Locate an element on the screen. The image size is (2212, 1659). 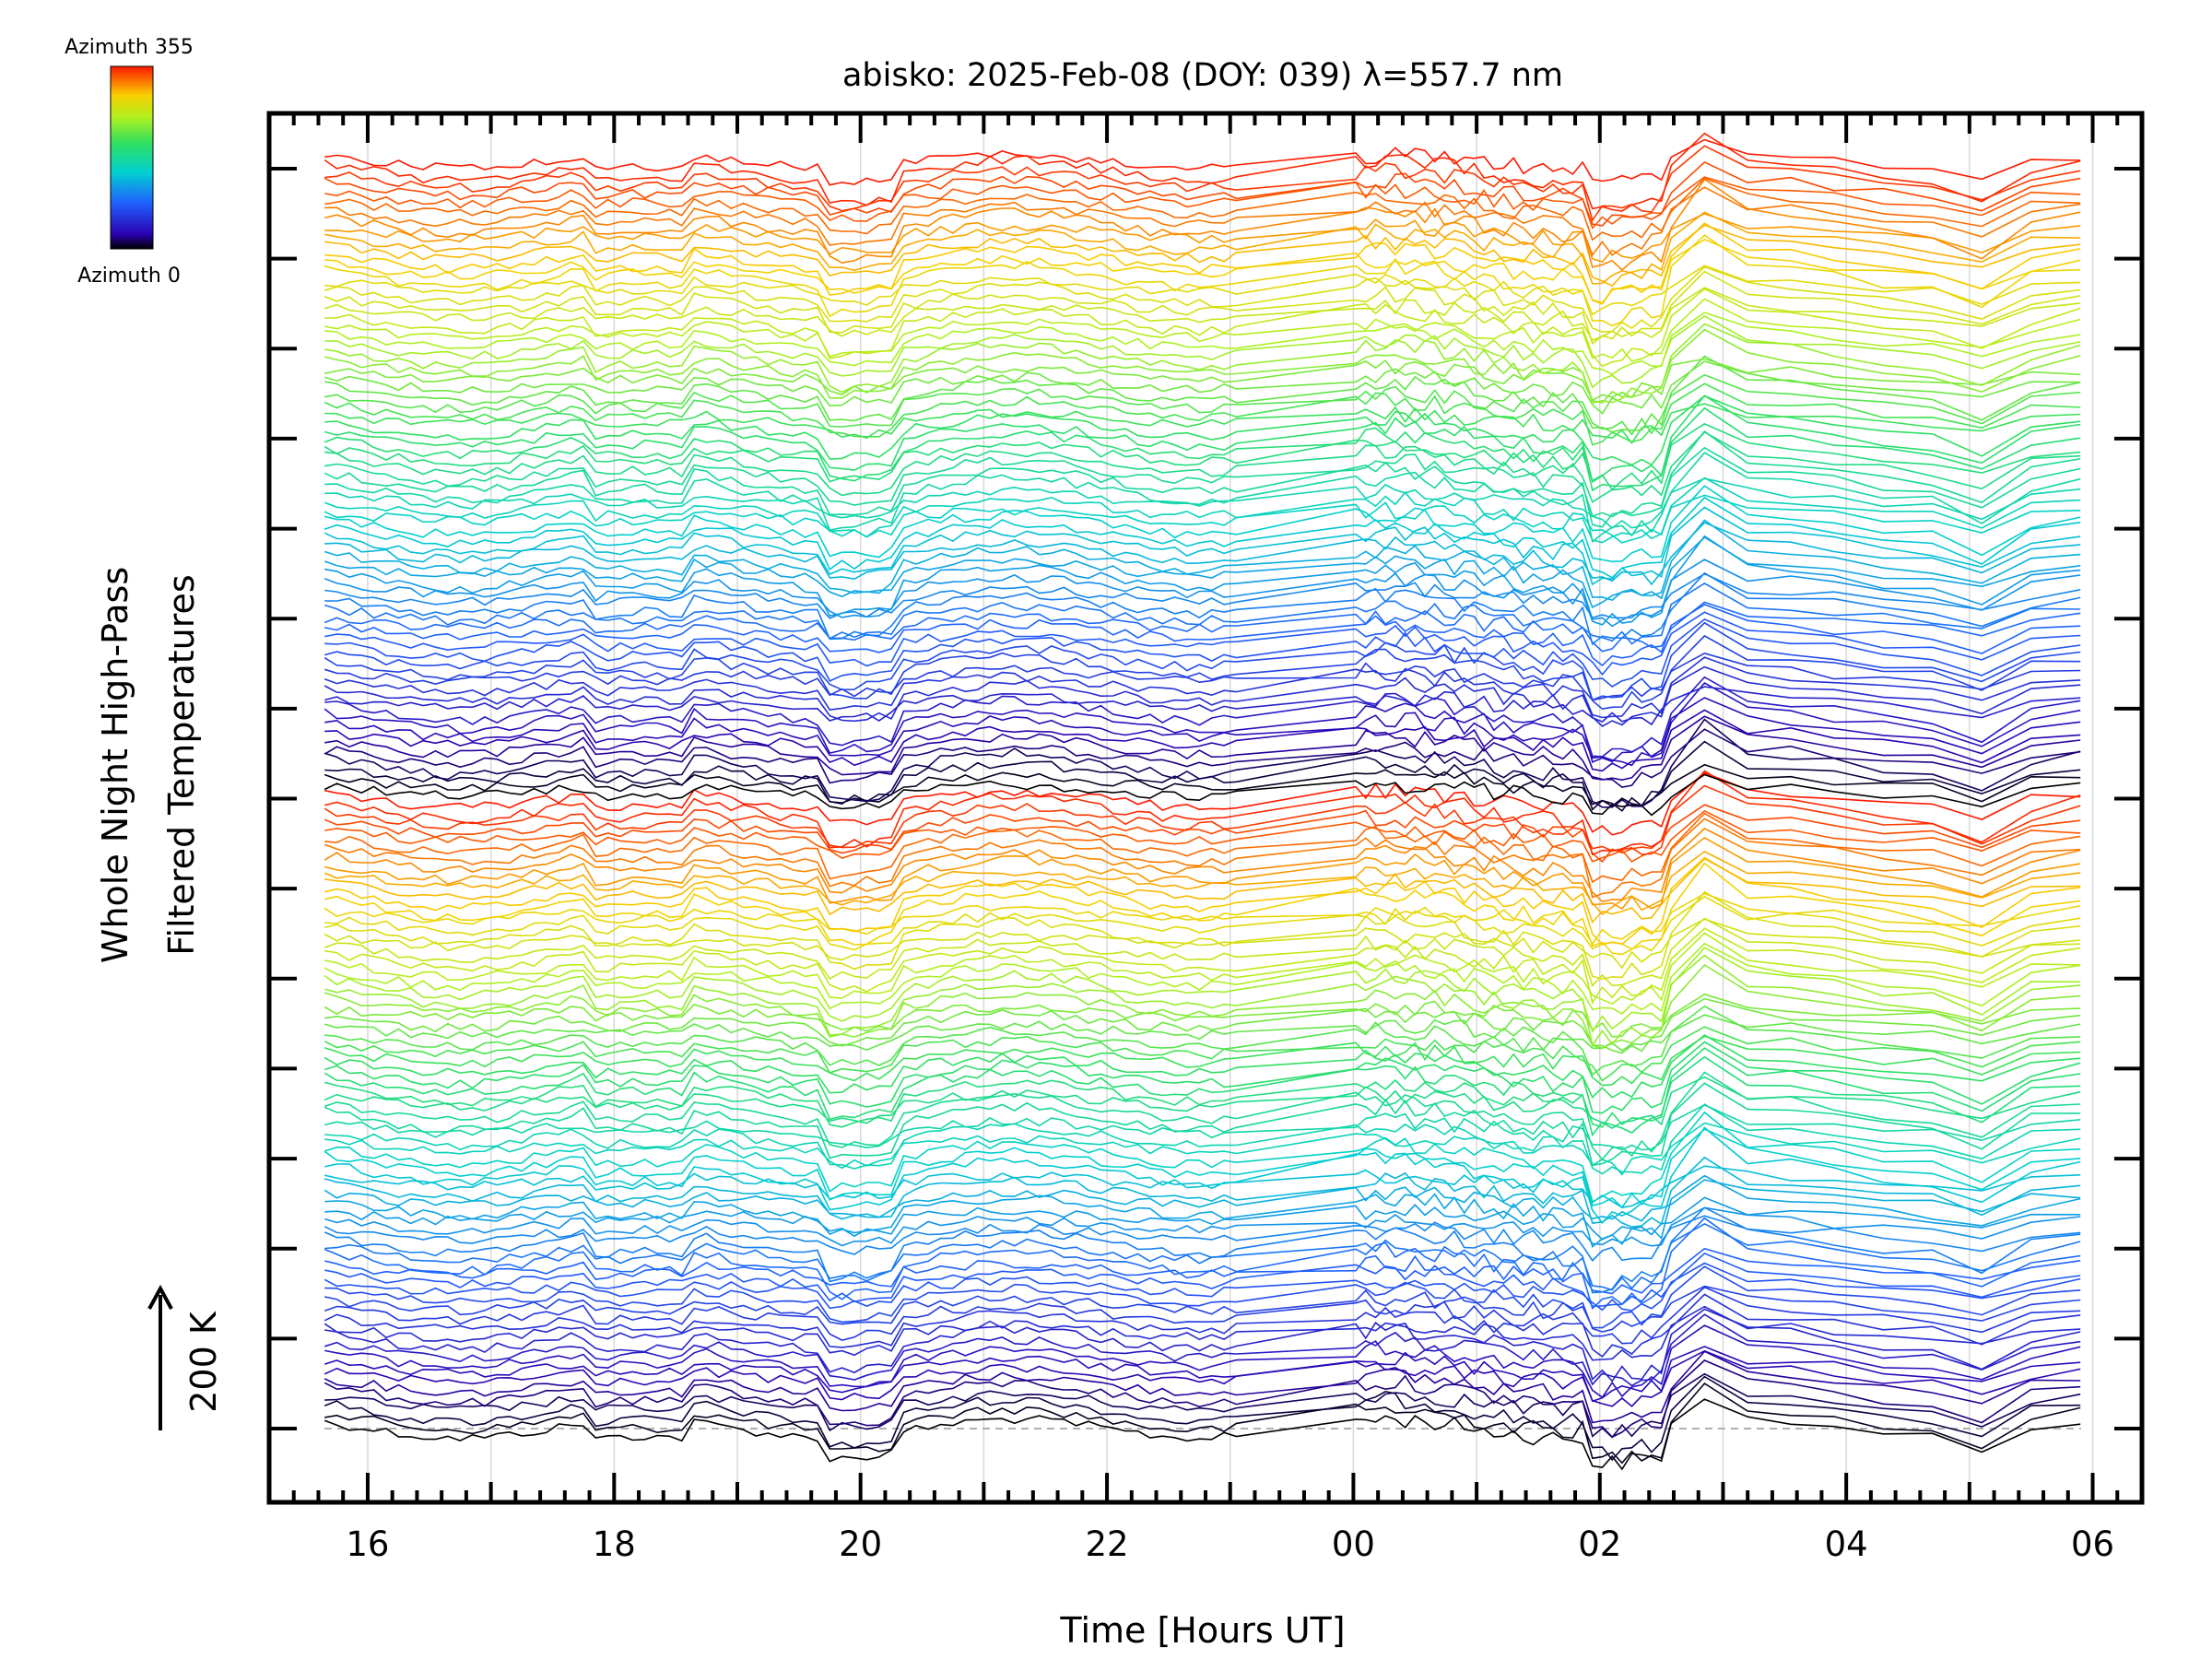
x-tick-labels: 16 18 20 22 00 02 04 06 is located at coordinates (1230, 1544).